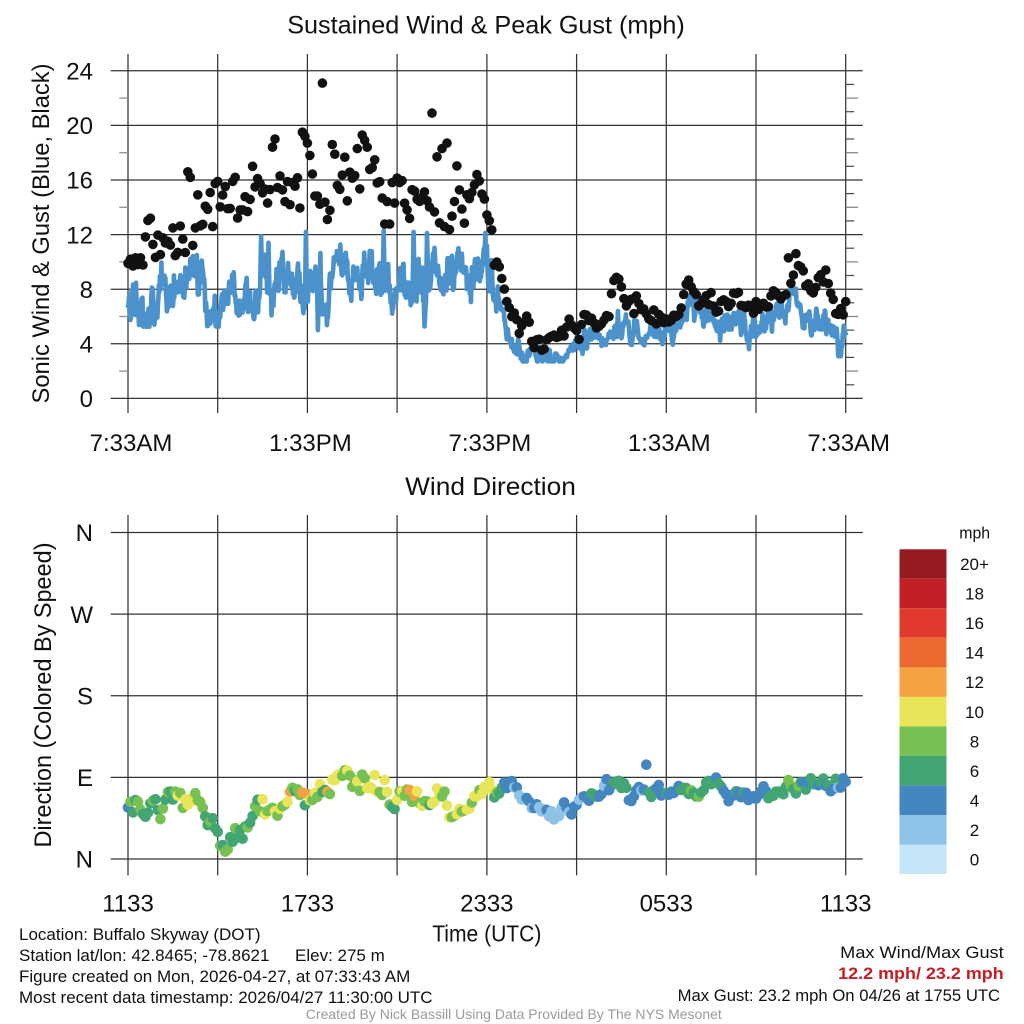  What do you see at coordinates (839, 995) in the screenshot?
I see `svg-text:Max Gust: 23.2 mph On 04/26 at: Max Gust: 23.2 mph On 04/26 at 1755 UTC` at bounding box center [839, 995].